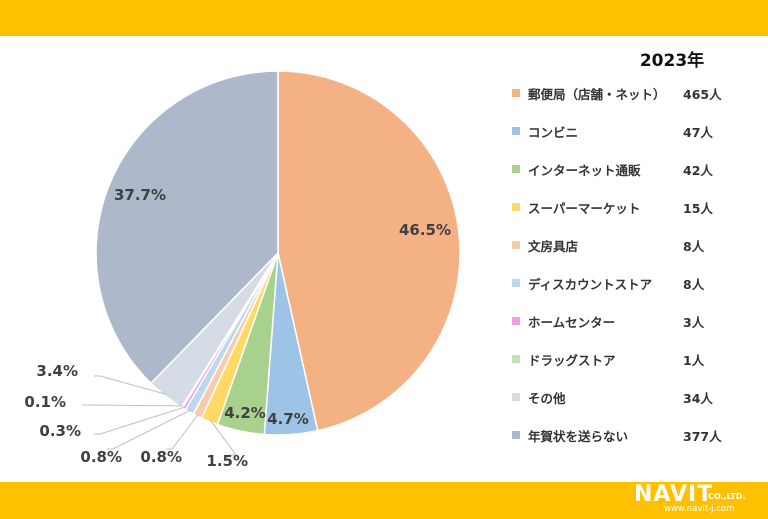 Image resolution: width=768 pixels, height=519 pixels. What do you see at coordinates (672, 61) in the screenshot?
I see `chart-title: 2023年` at bounding box center [672, 61].